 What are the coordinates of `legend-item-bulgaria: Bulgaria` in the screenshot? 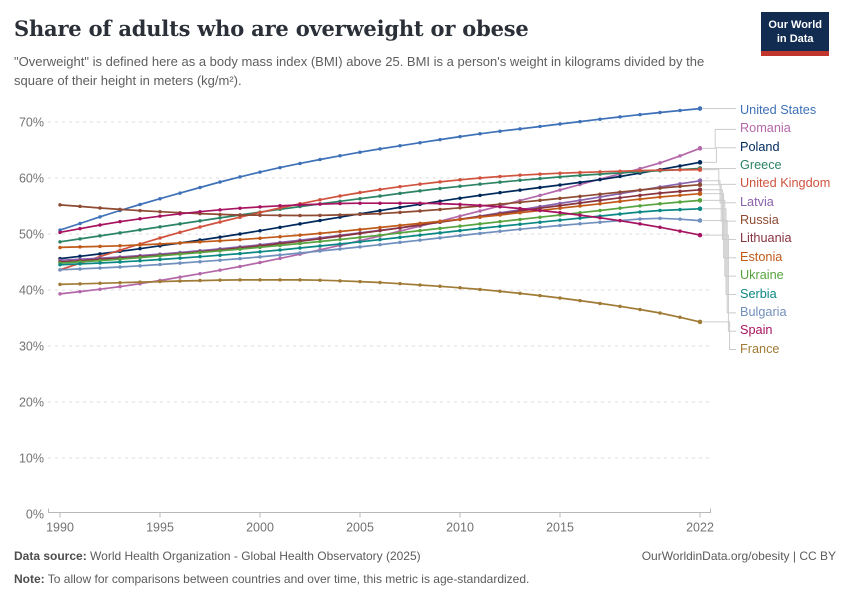 It's located at (763, 311).